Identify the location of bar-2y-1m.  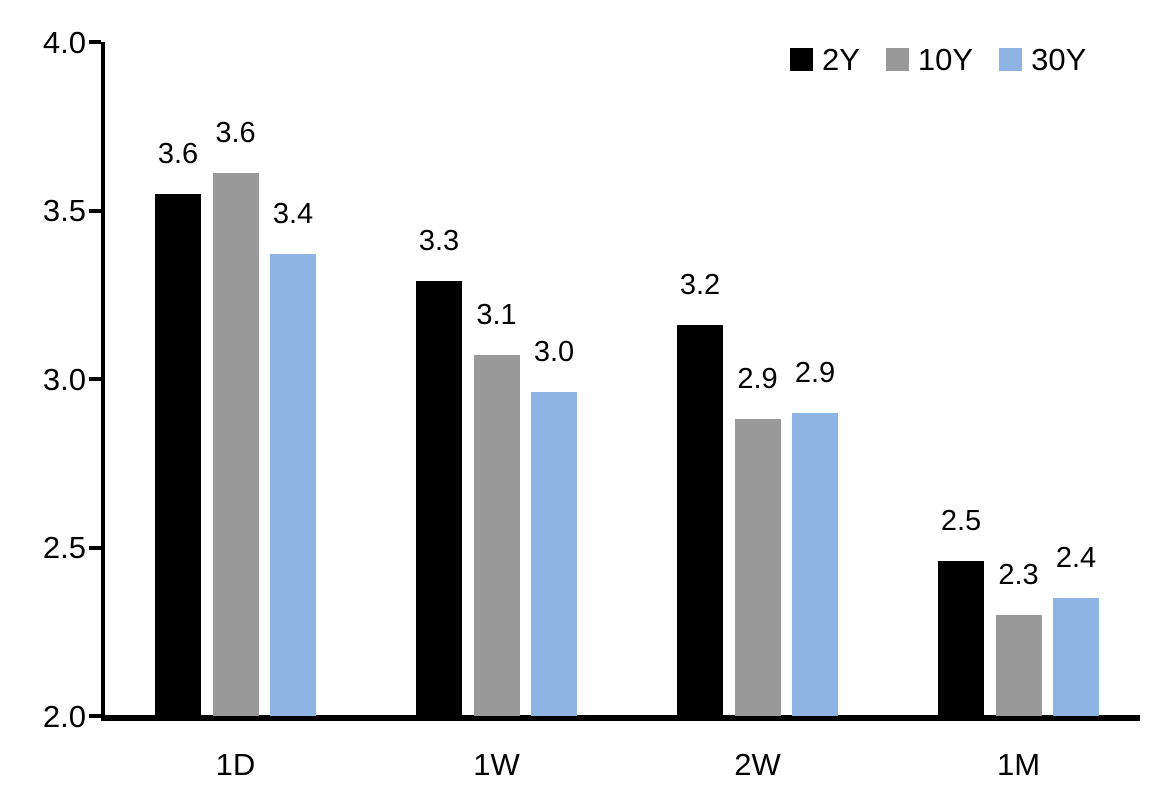
(961, 638).